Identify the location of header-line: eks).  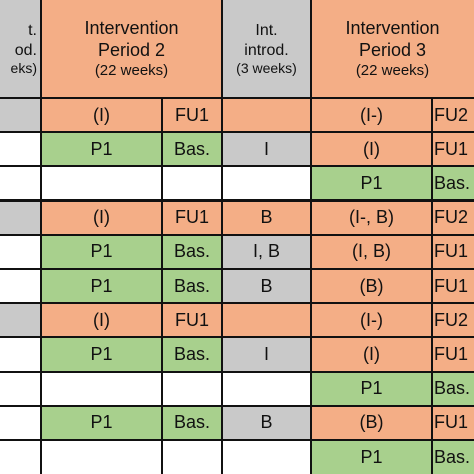
(23, 67).